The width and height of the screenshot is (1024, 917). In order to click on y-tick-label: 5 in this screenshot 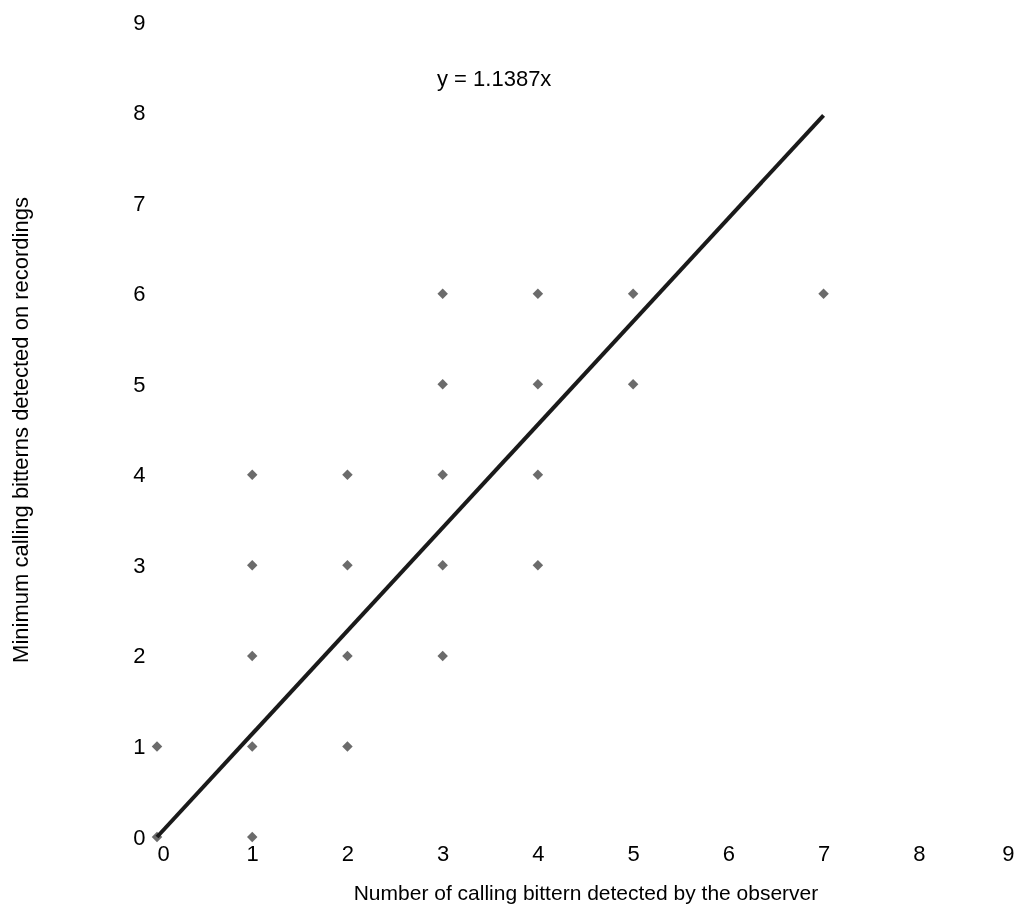, I will do `click(139, 384)`.